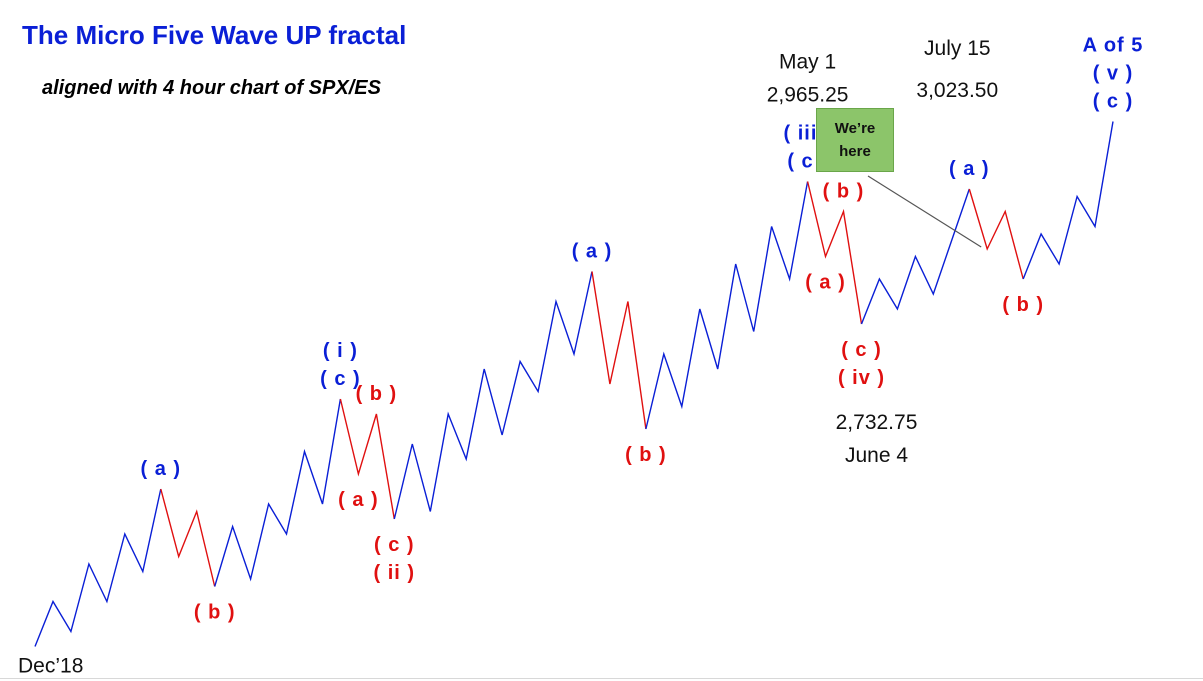 The image size is (1203, 681). I want to click on wave-label: ( v ), so click(1113, 74).